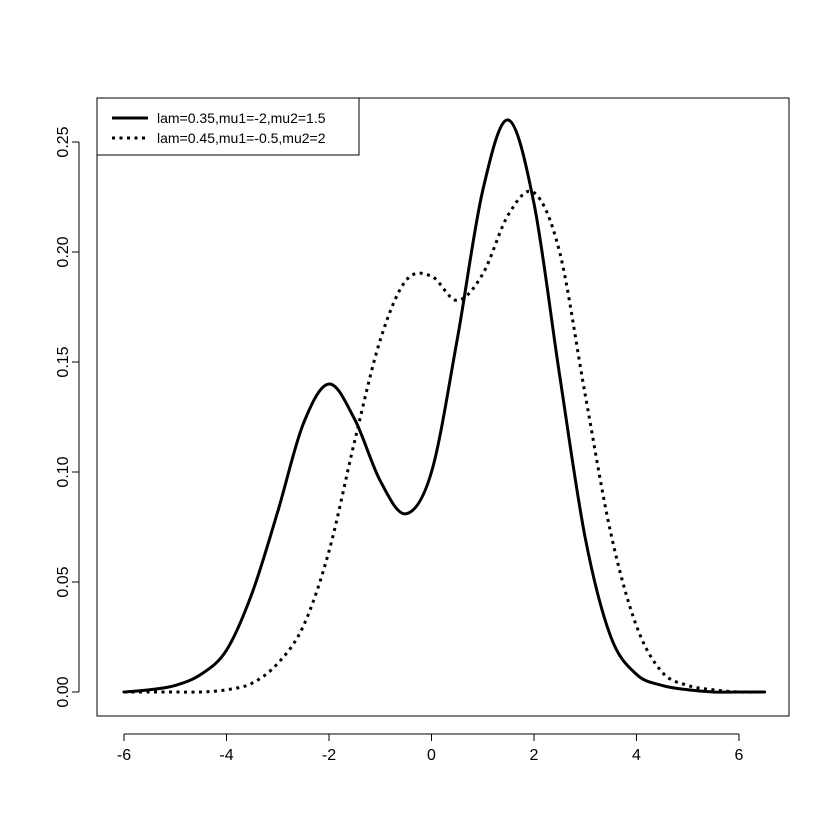 The width and height of the screenshot is (840, 839). Describe the element at coordinates (431, 755) in the screenshot. I see `x-tick-label: 0` at that location.